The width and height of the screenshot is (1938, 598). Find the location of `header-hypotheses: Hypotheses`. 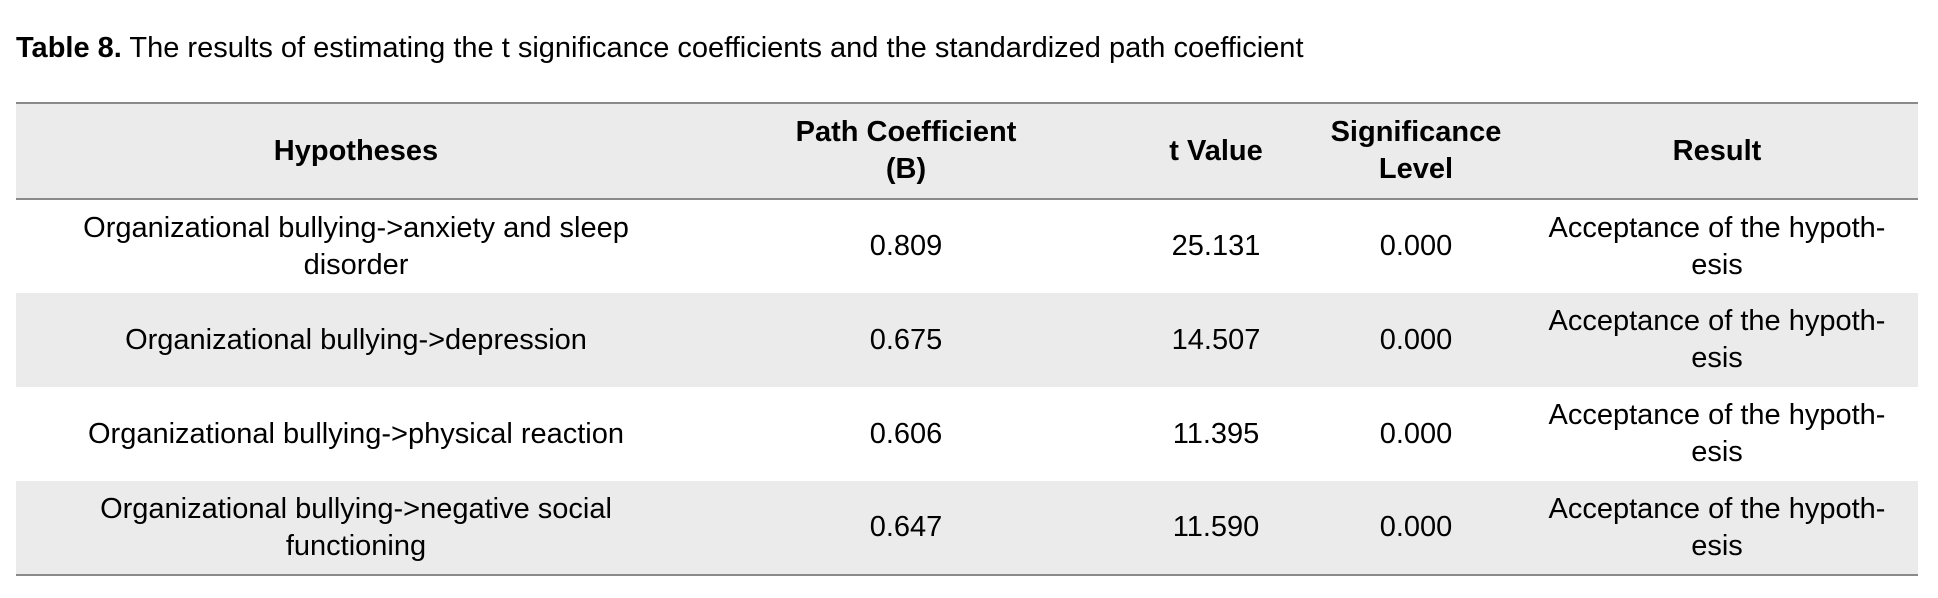

header-hypotheses: Hypotheses is located at coordinates (356, 151).